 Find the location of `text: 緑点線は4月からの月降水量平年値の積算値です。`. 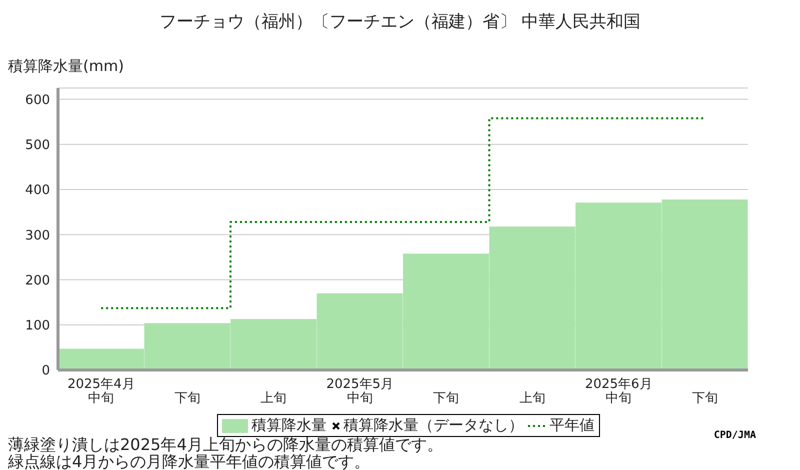

text: 緑点線は4月からの月降水量平年値の積算値です。 is located at coordinates (190, 461).